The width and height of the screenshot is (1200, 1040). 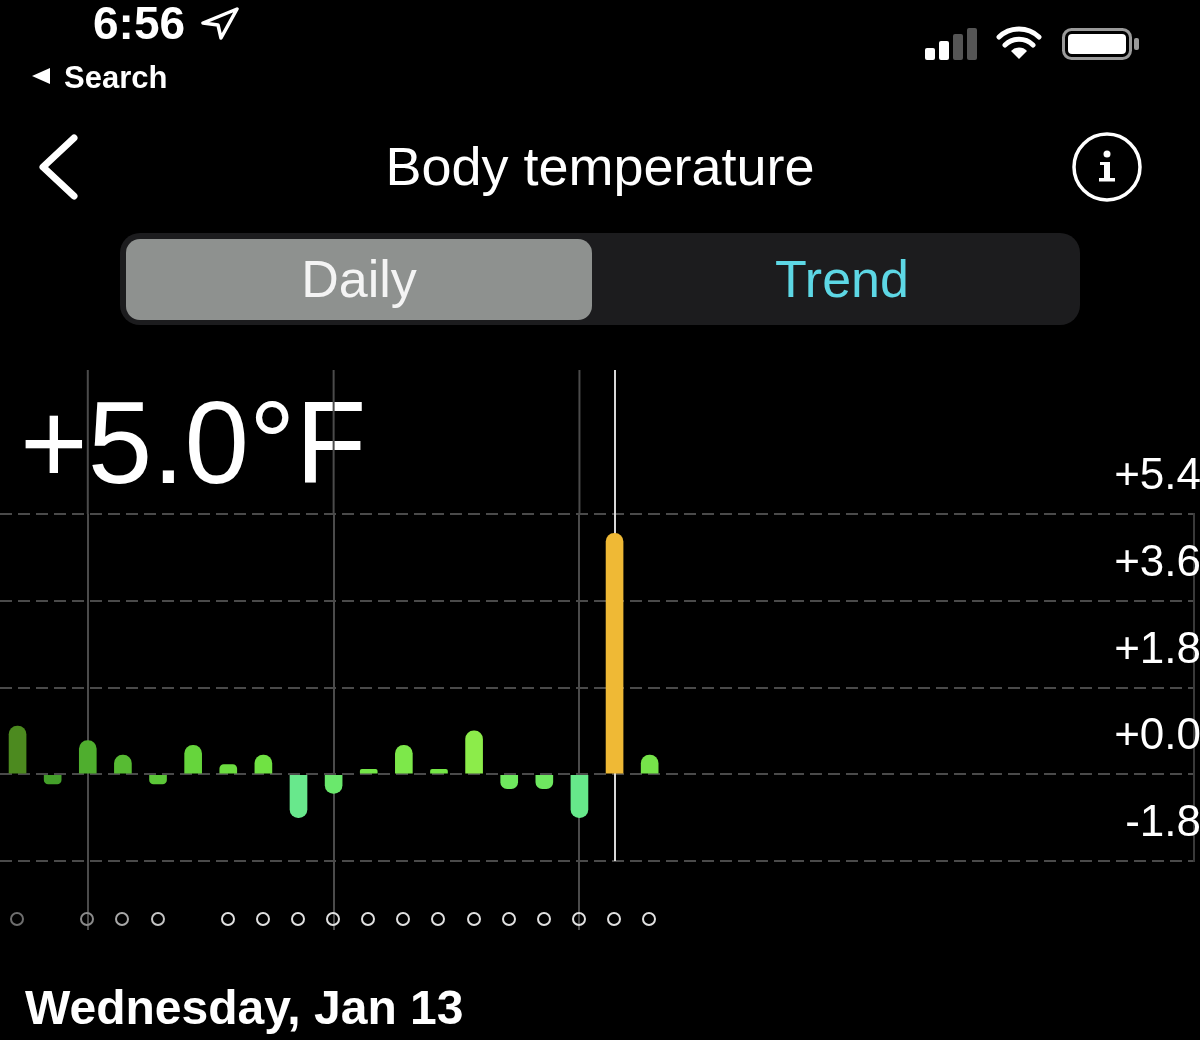 I want to click on text: +5.0°F, so click(x=193, y=443).